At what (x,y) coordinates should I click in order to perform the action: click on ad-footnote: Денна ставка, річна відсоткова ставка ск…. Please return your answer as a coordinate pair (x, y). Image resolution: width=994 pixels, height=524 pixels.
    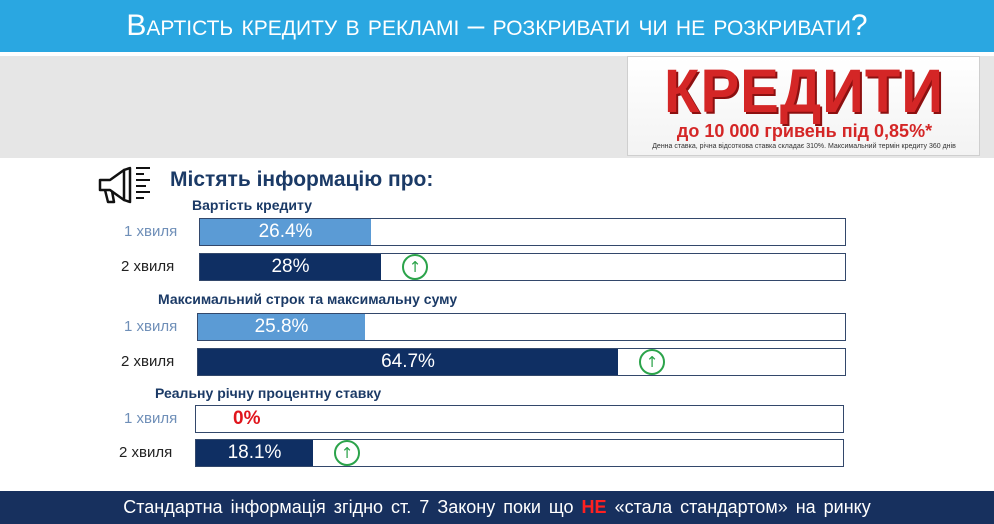
    Looking at the image, I should click on (804, 146).